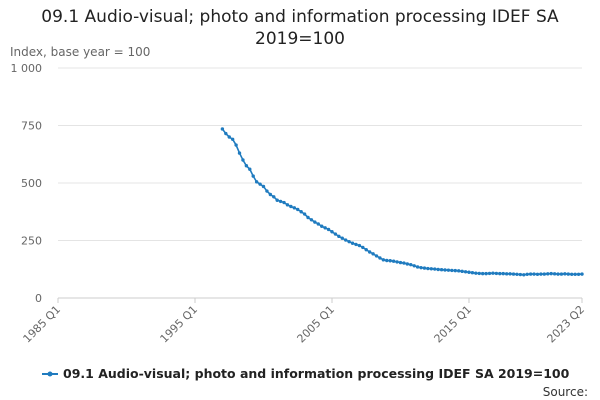  What do you see at coordinates (31, 183) in the screenshot?
I see `y-tick-label: 500` at bounding box center [31, 183].